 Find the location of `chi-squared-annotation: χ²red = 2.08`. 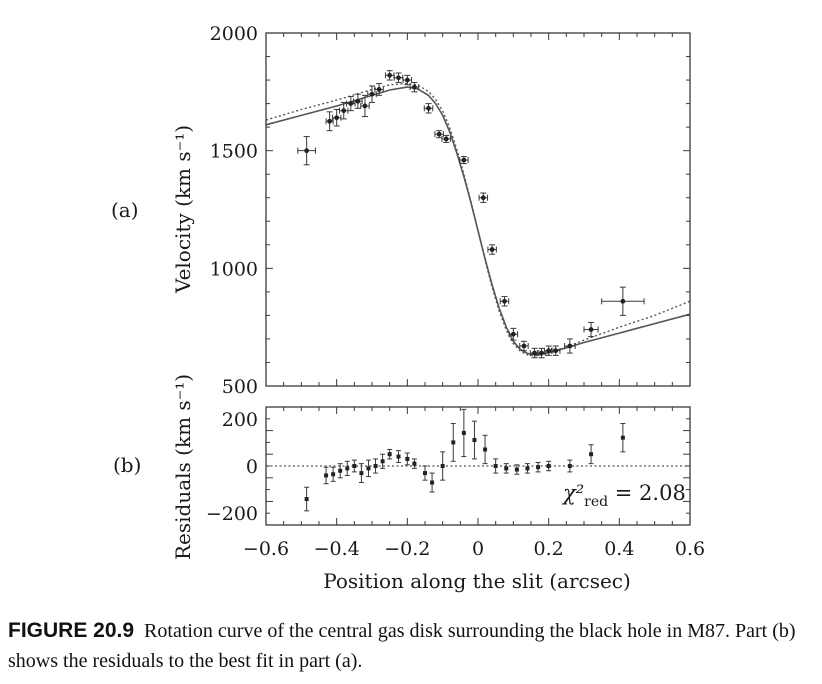

chi-squared-annotation: χ²red = 2.08 is located at coordinates (623, 495).